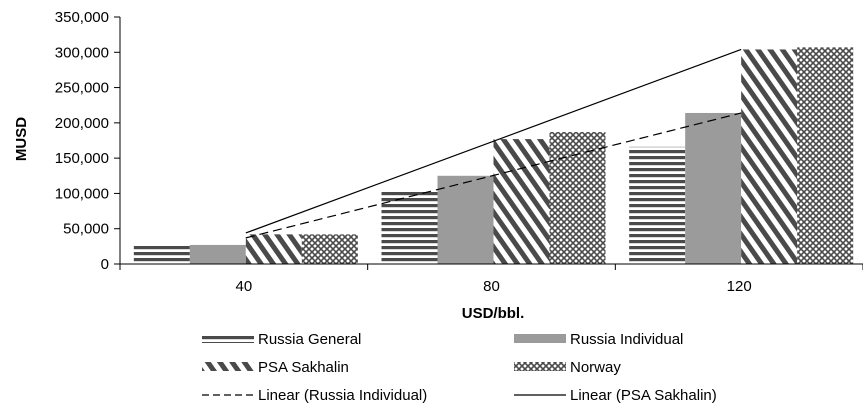 The width and height of the screenshot is (863, 411). What do you see at coordinates (86, 229) in the screenshot?
I see `y-tick-label: 50,000` at bounding box center [86, 229].